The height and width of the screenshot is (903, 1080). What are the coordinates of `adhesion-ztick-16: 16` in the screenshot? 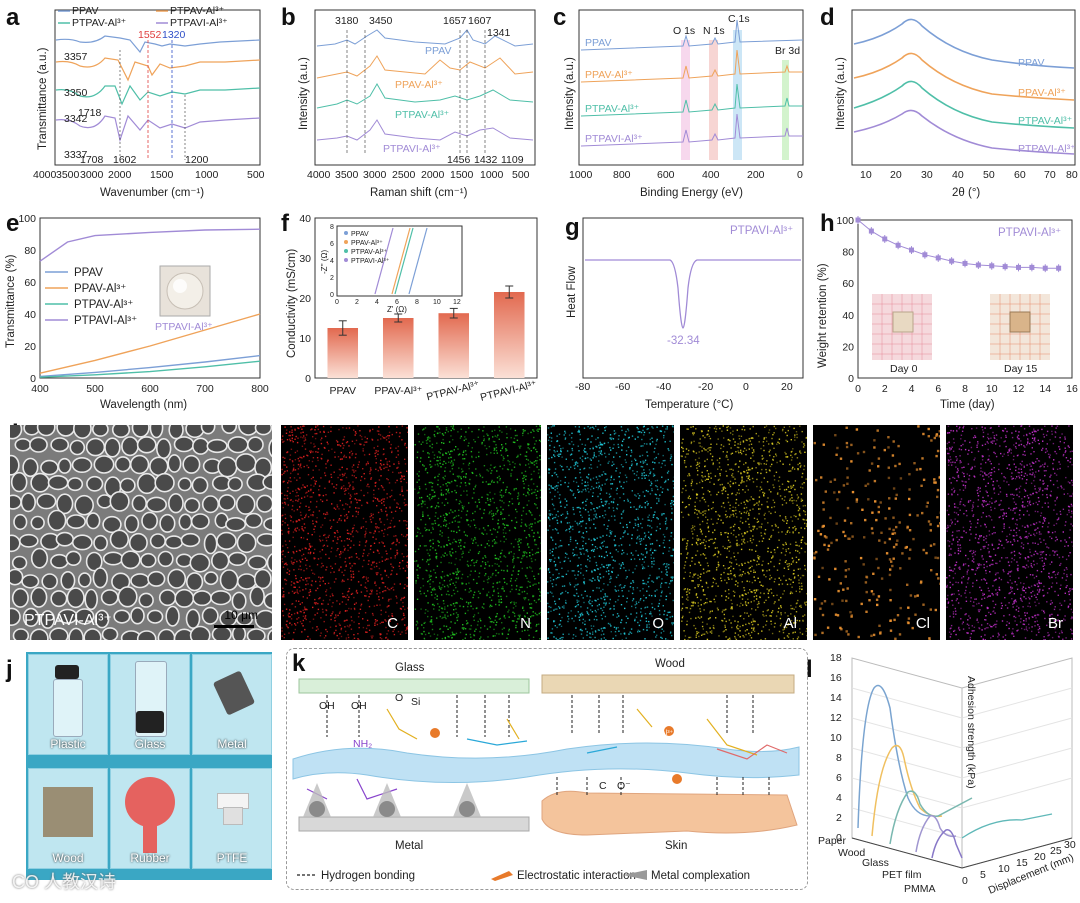 It's located at (836, 678).